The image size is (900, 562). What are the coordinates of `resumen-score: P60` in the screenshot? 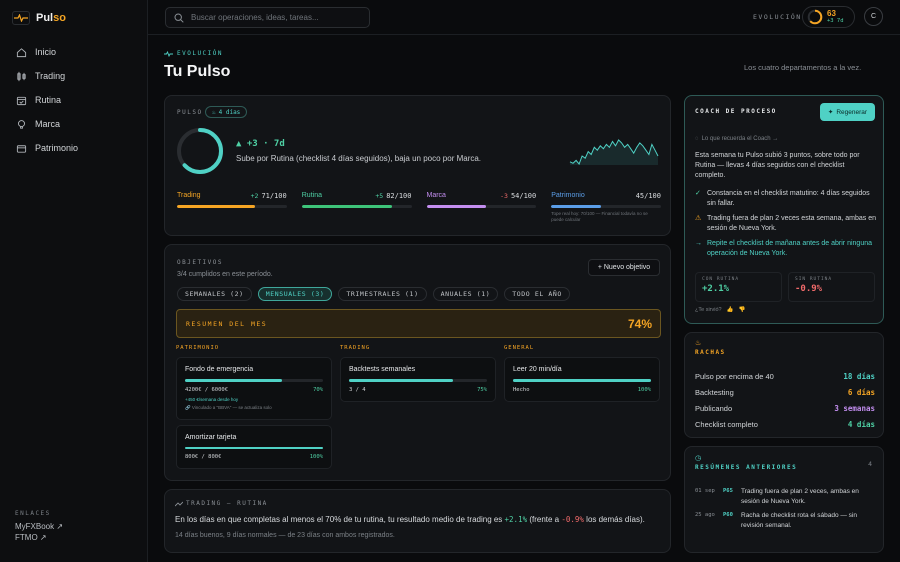 It's located at (728, 515).